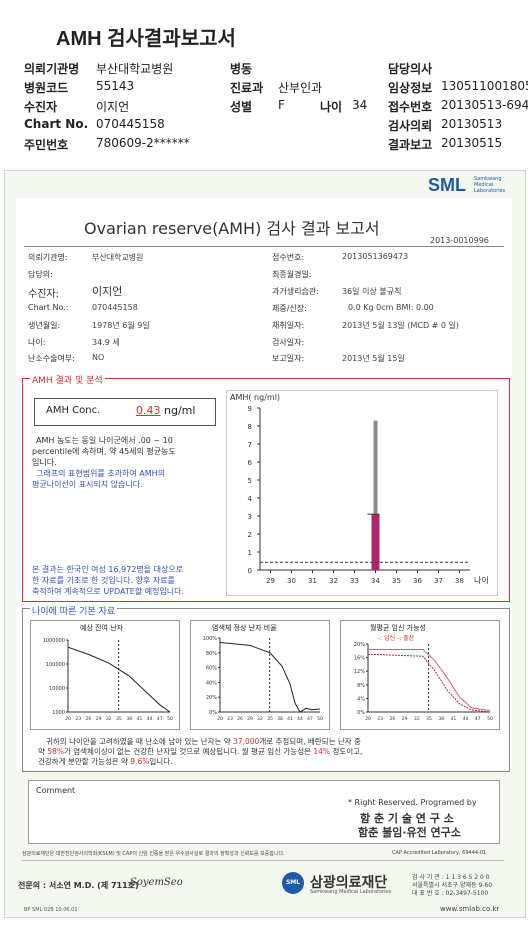 This screenshot has height=930, width=528. I want to click on contact-line: 검 사 기 관 : 1 1 3 6 5 2 0 0, so click(451, 877).